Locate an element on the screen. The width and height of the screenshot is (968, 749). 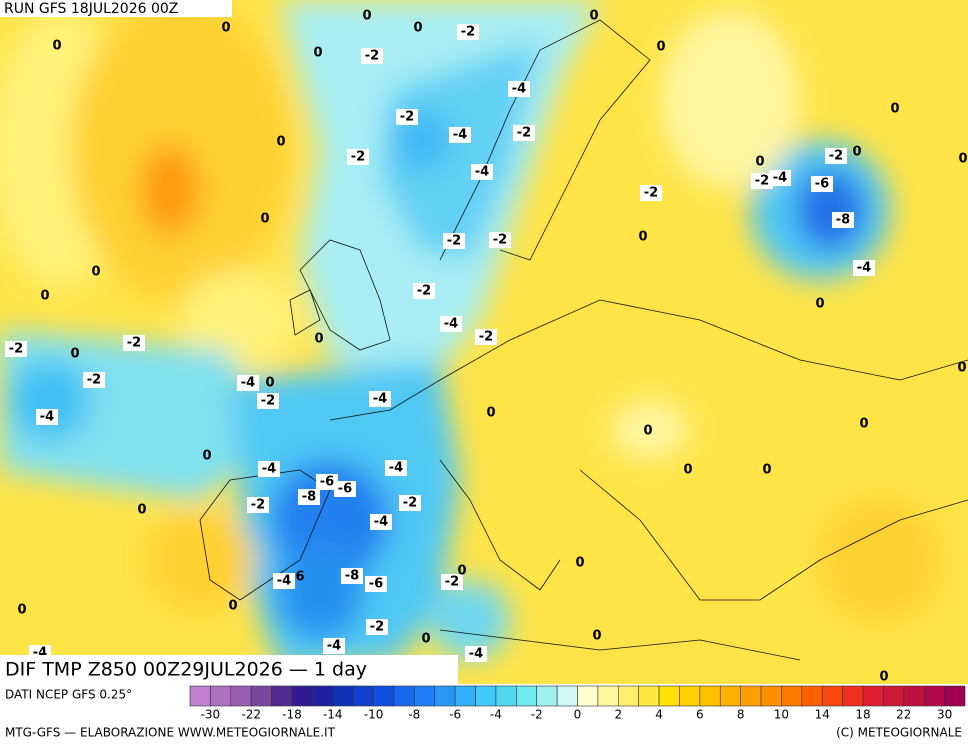
colorbar-label: -6 is located at coordinates (455, 715).